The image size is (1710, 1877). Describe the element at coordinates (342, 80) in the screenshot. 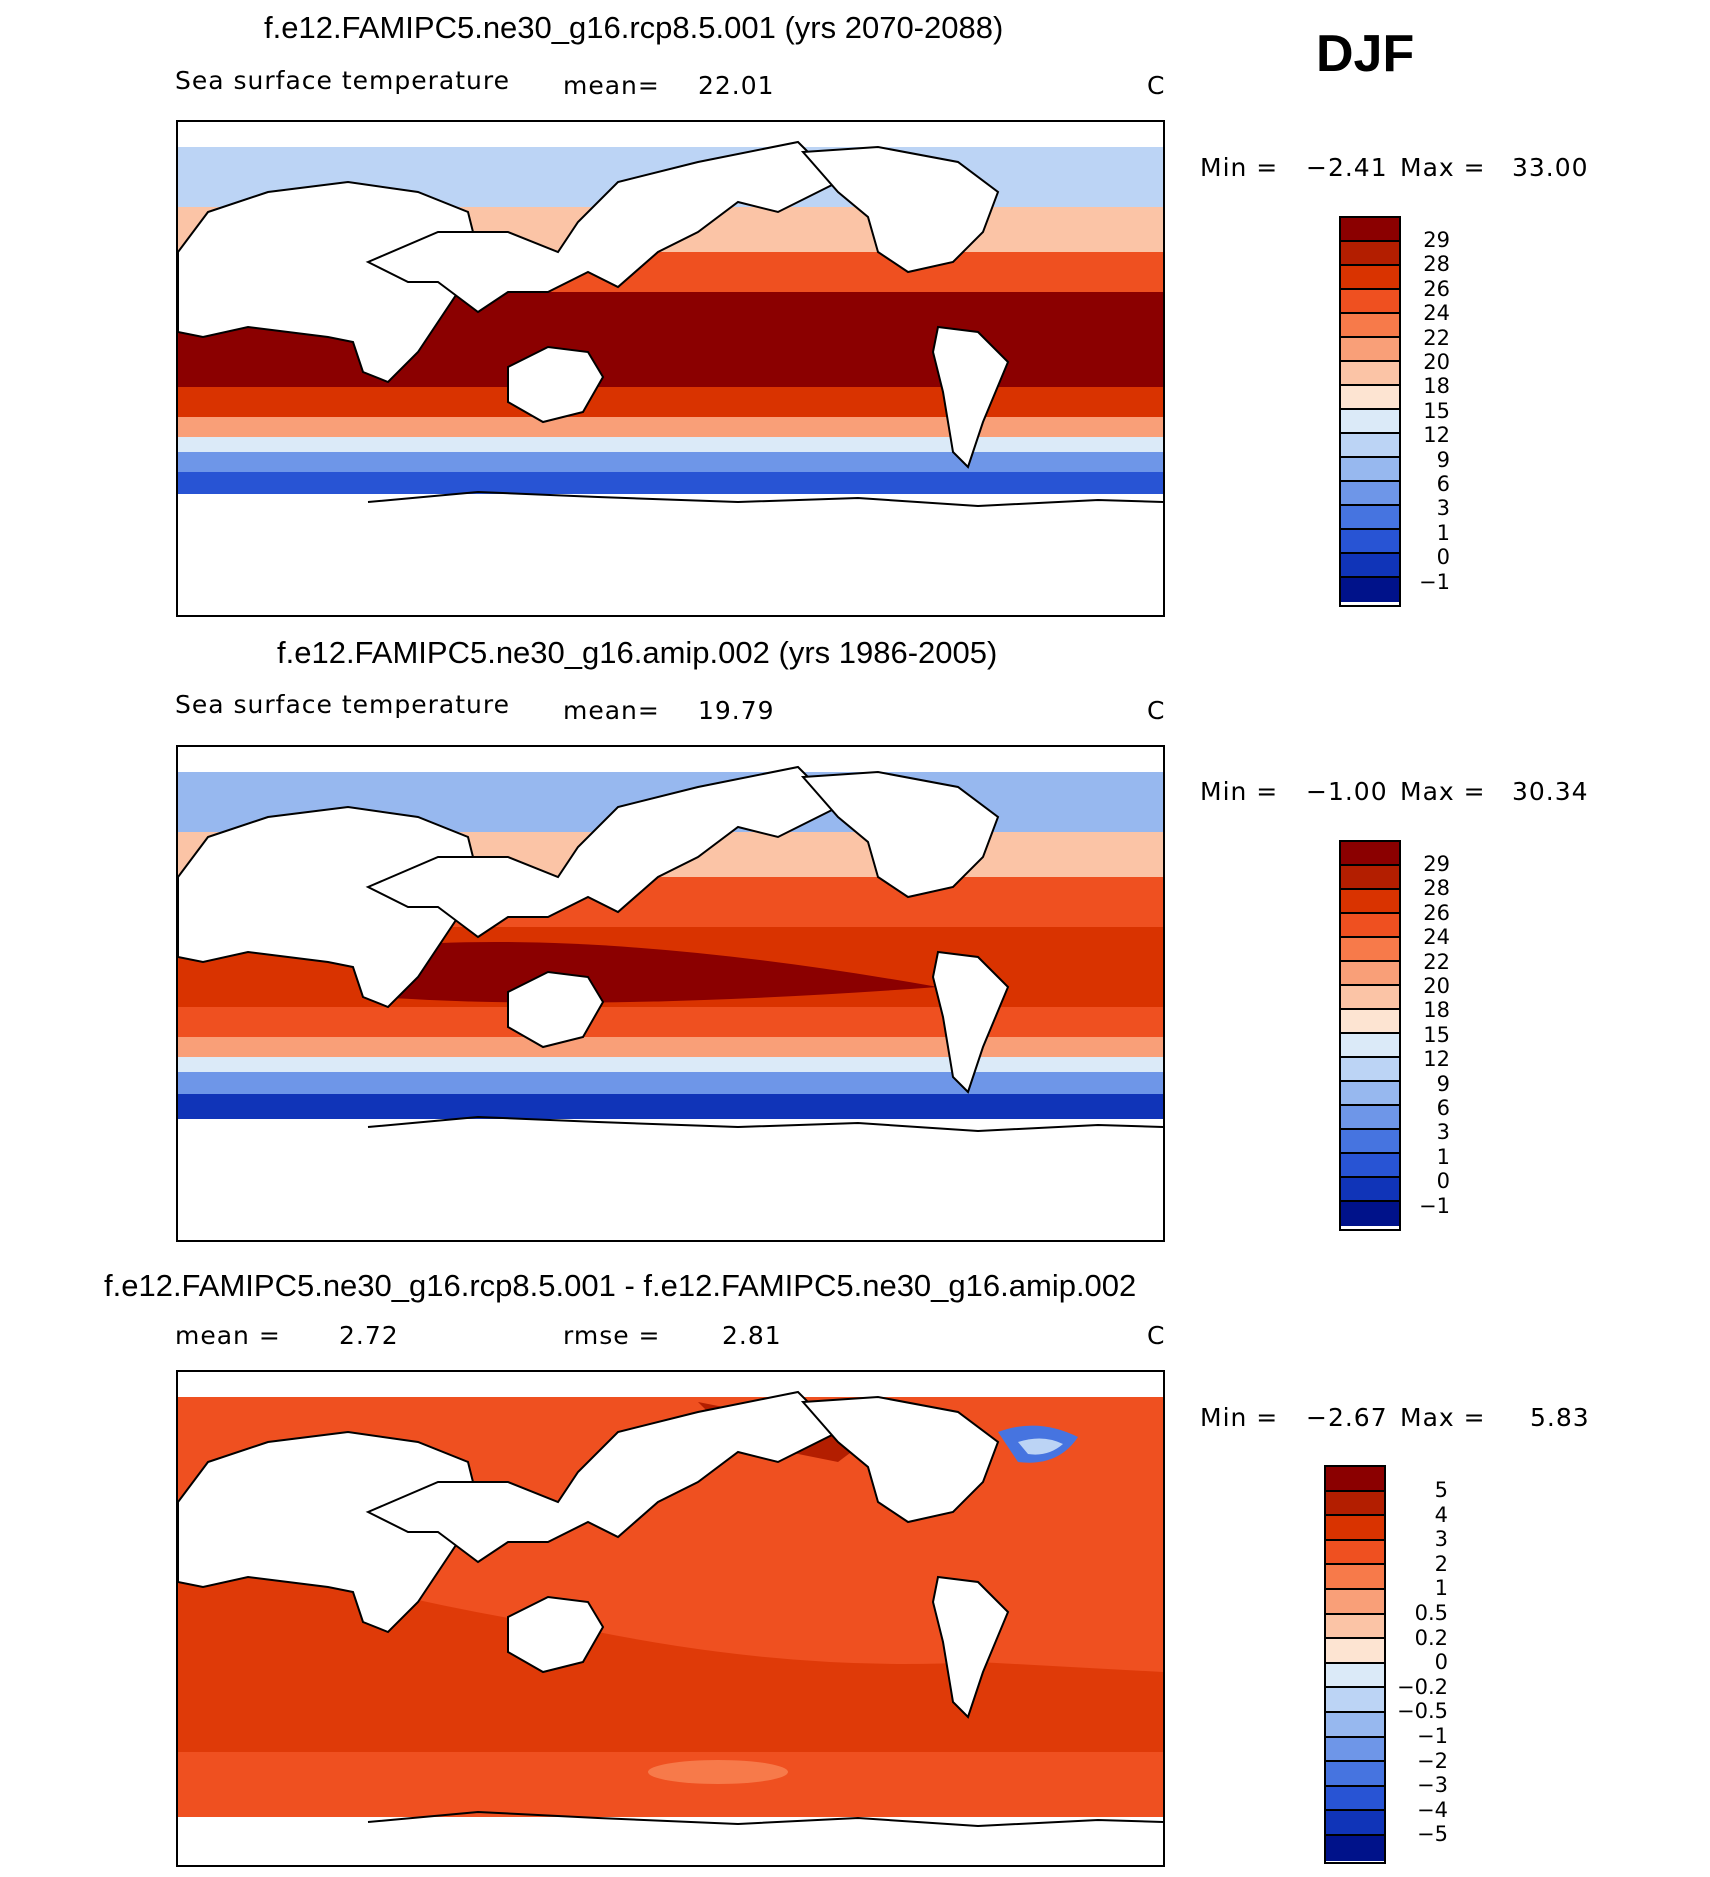

I see `panel-1-variable: Sea surface temperature` at that location.